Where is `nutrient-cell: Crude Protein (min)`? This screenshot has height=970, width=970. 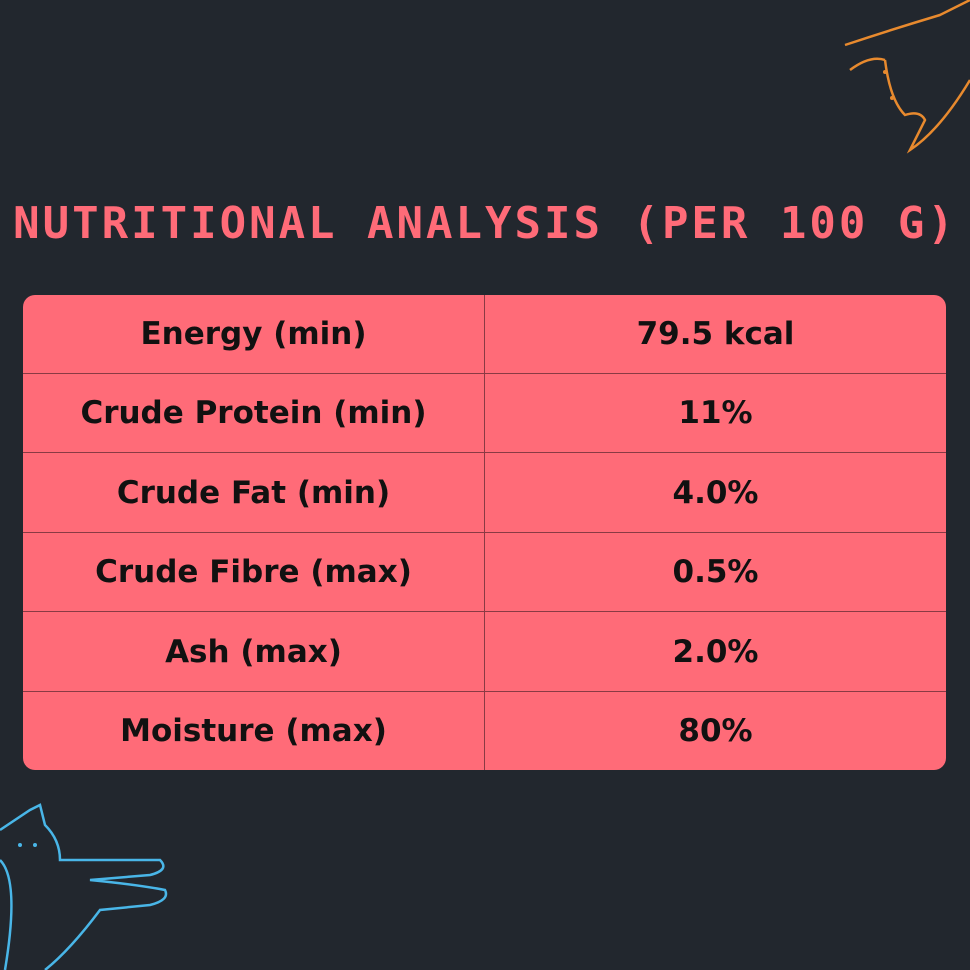
nutrient-cell: Crude Protein (min) is located at coordinates (254, 413).